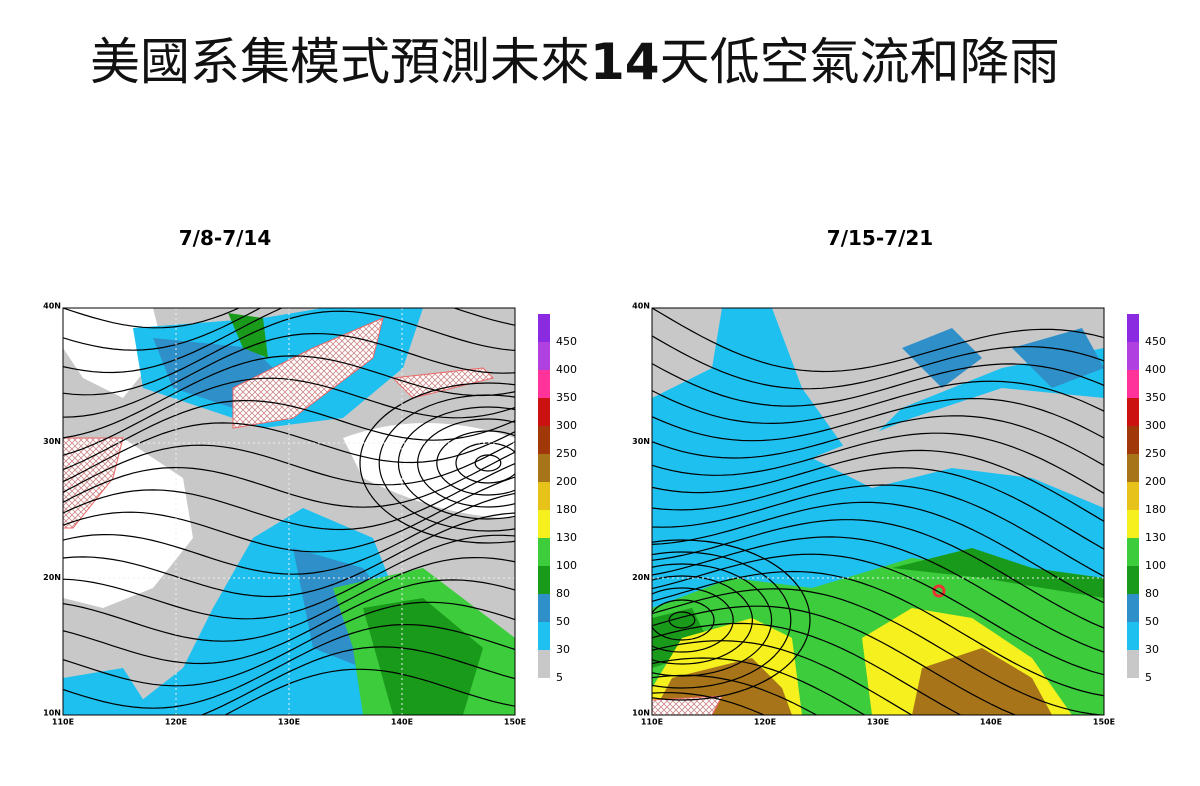  I want to click on colorbar-label: 80, so click(563, 593).